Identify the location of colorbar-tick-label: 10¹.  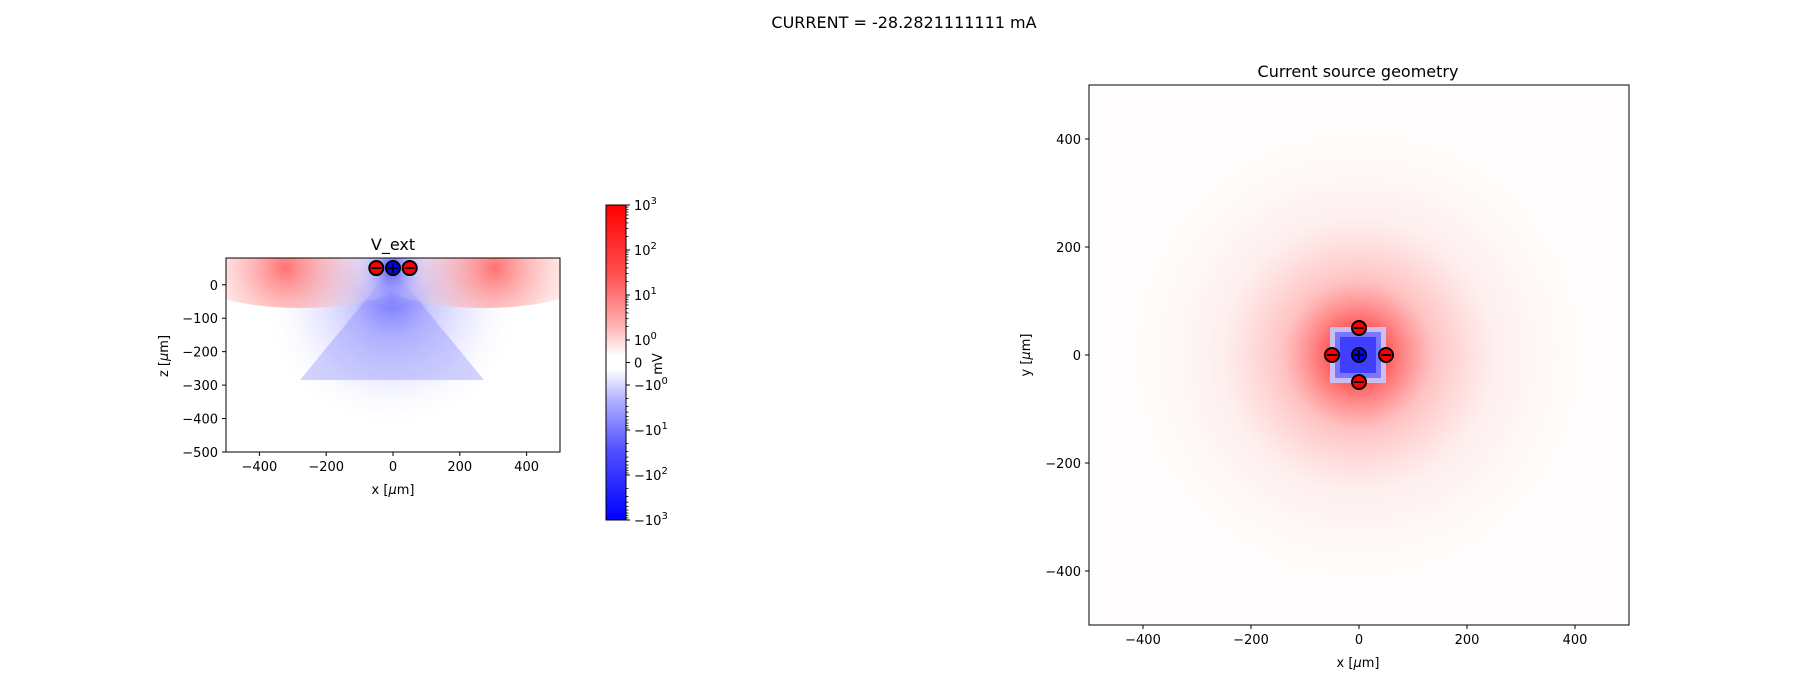
(645, 295).